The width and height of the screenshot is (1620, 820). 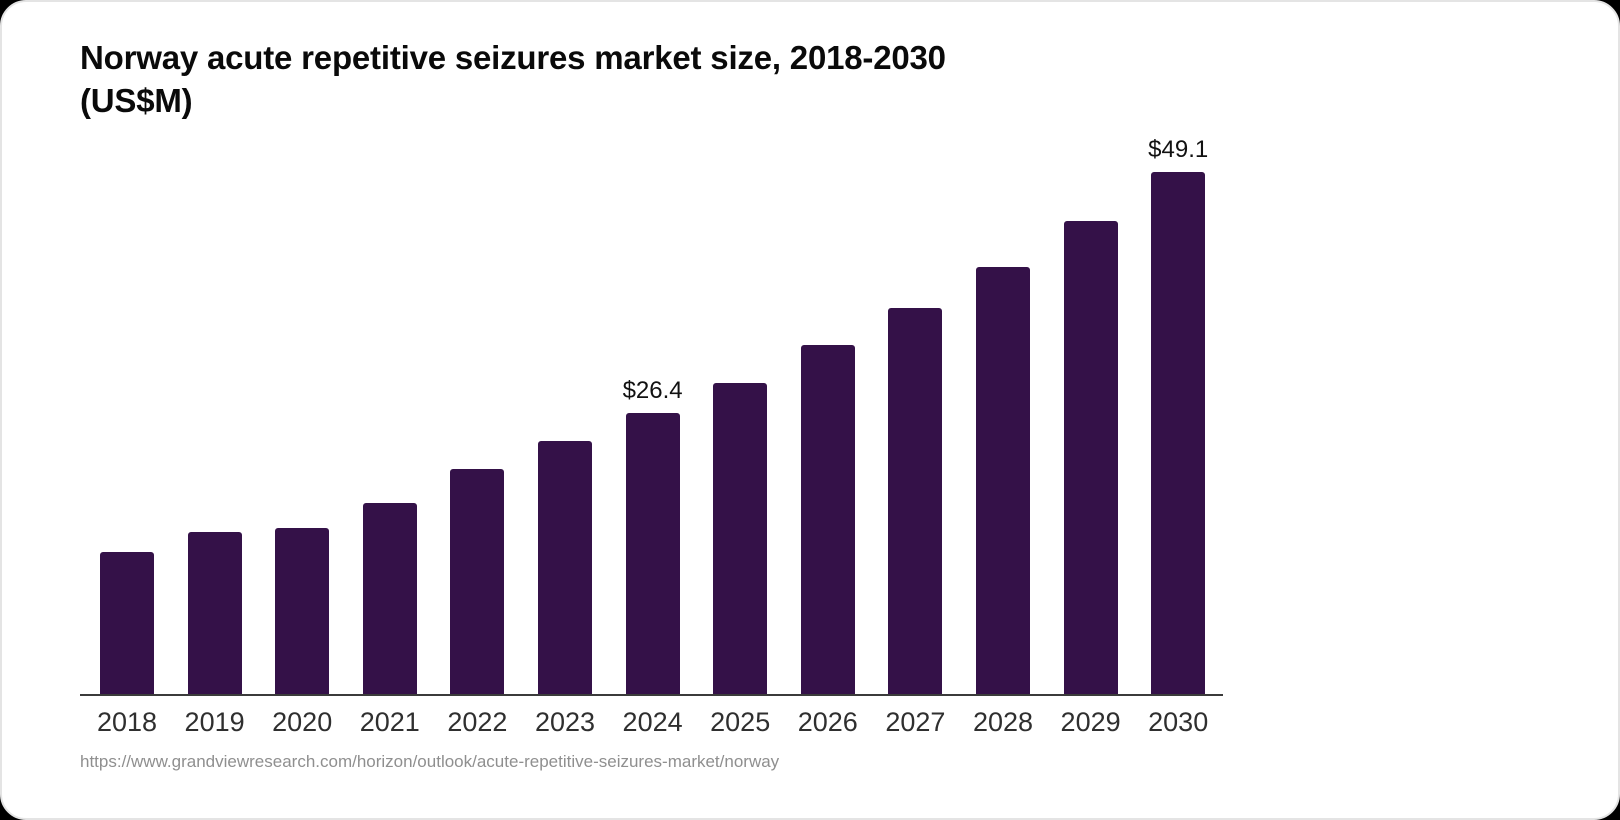 I want to click on chart-title-line2: (US$M), so click(x=136, y=100).